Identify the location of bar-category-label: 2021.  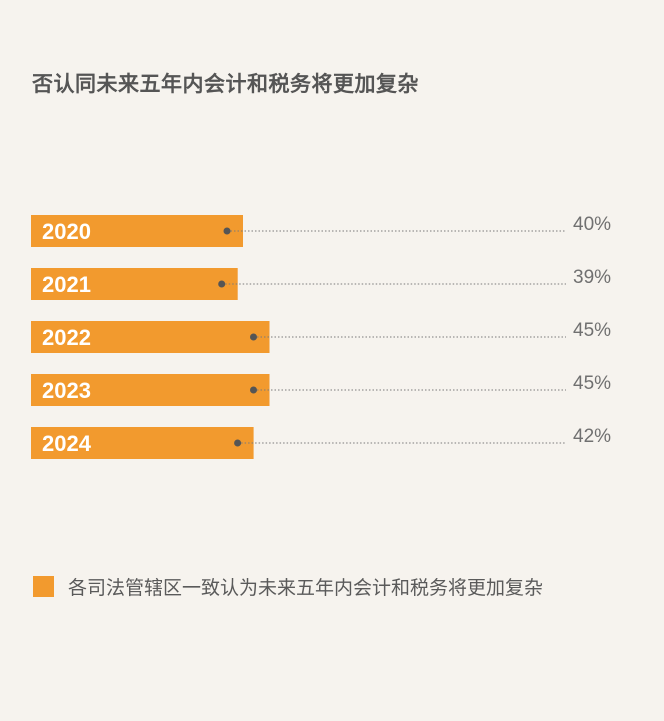
(66, 284).